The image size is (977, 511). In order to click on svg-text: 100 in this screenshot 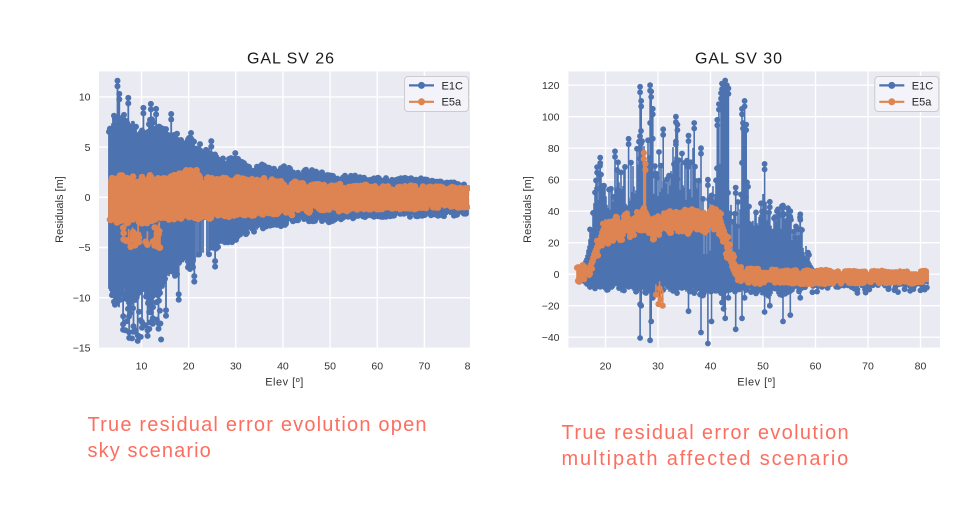, I will do `click(551, 117)`.